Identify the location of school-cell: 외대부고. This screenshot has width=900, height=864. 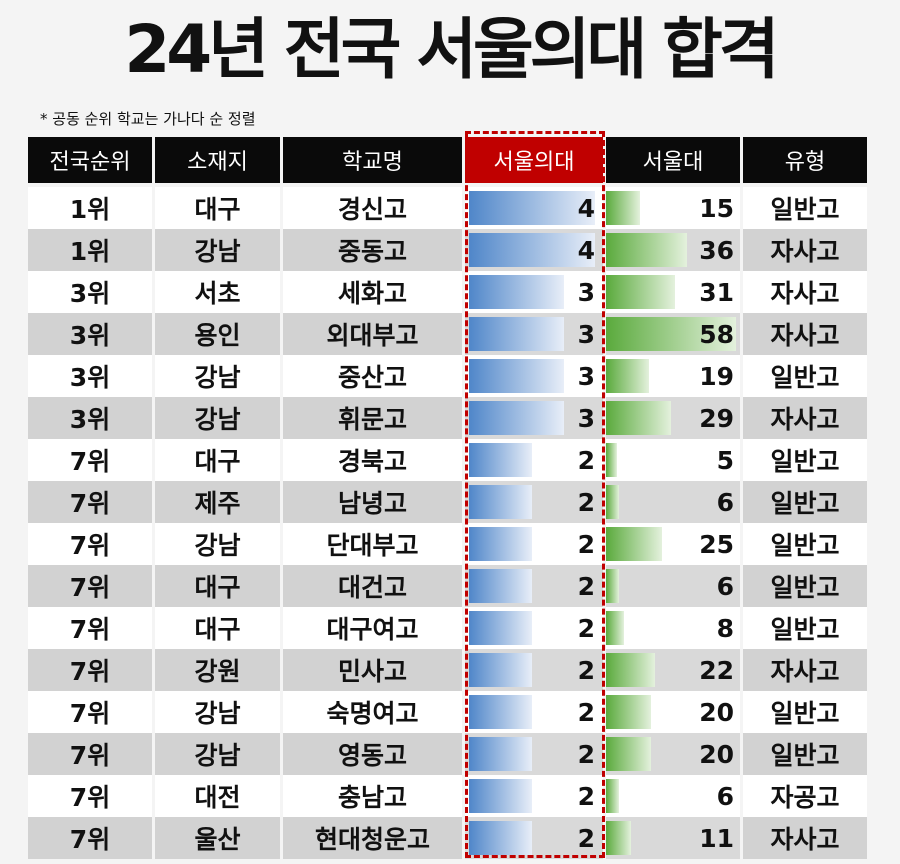
(372, 334).